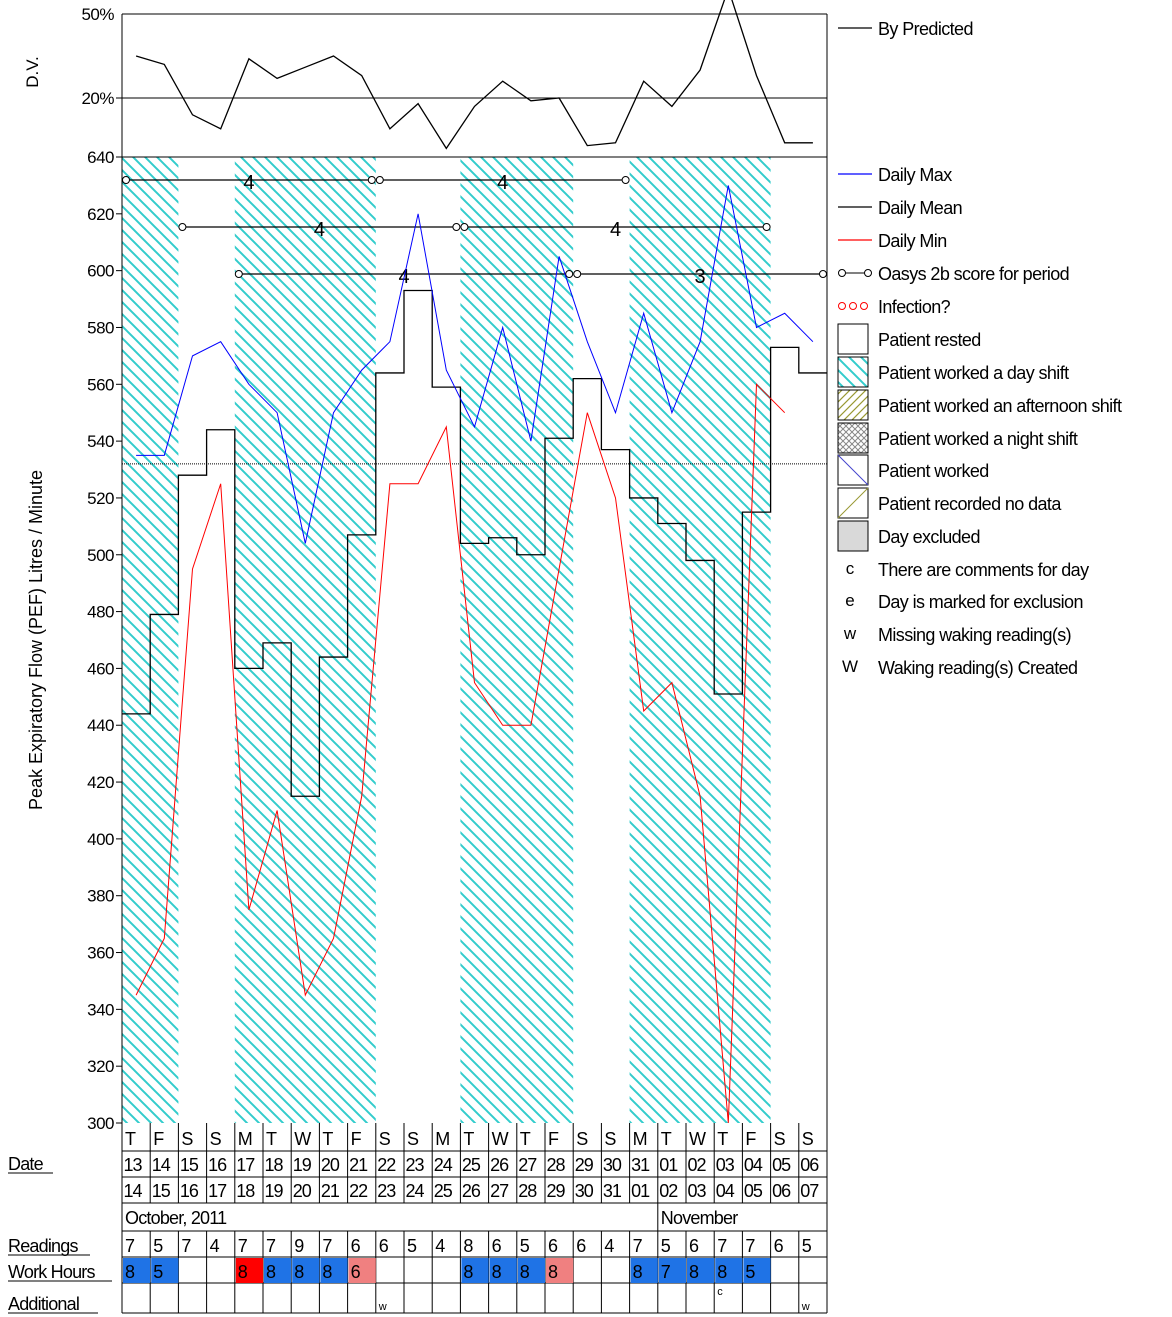 The width and height of the screenshot is (1172, 1317). What do you see at coordinates (977, 668) in the screenshot?
I see `legend-label: Waking reading(s) Created` at bounding box center [977, 668].